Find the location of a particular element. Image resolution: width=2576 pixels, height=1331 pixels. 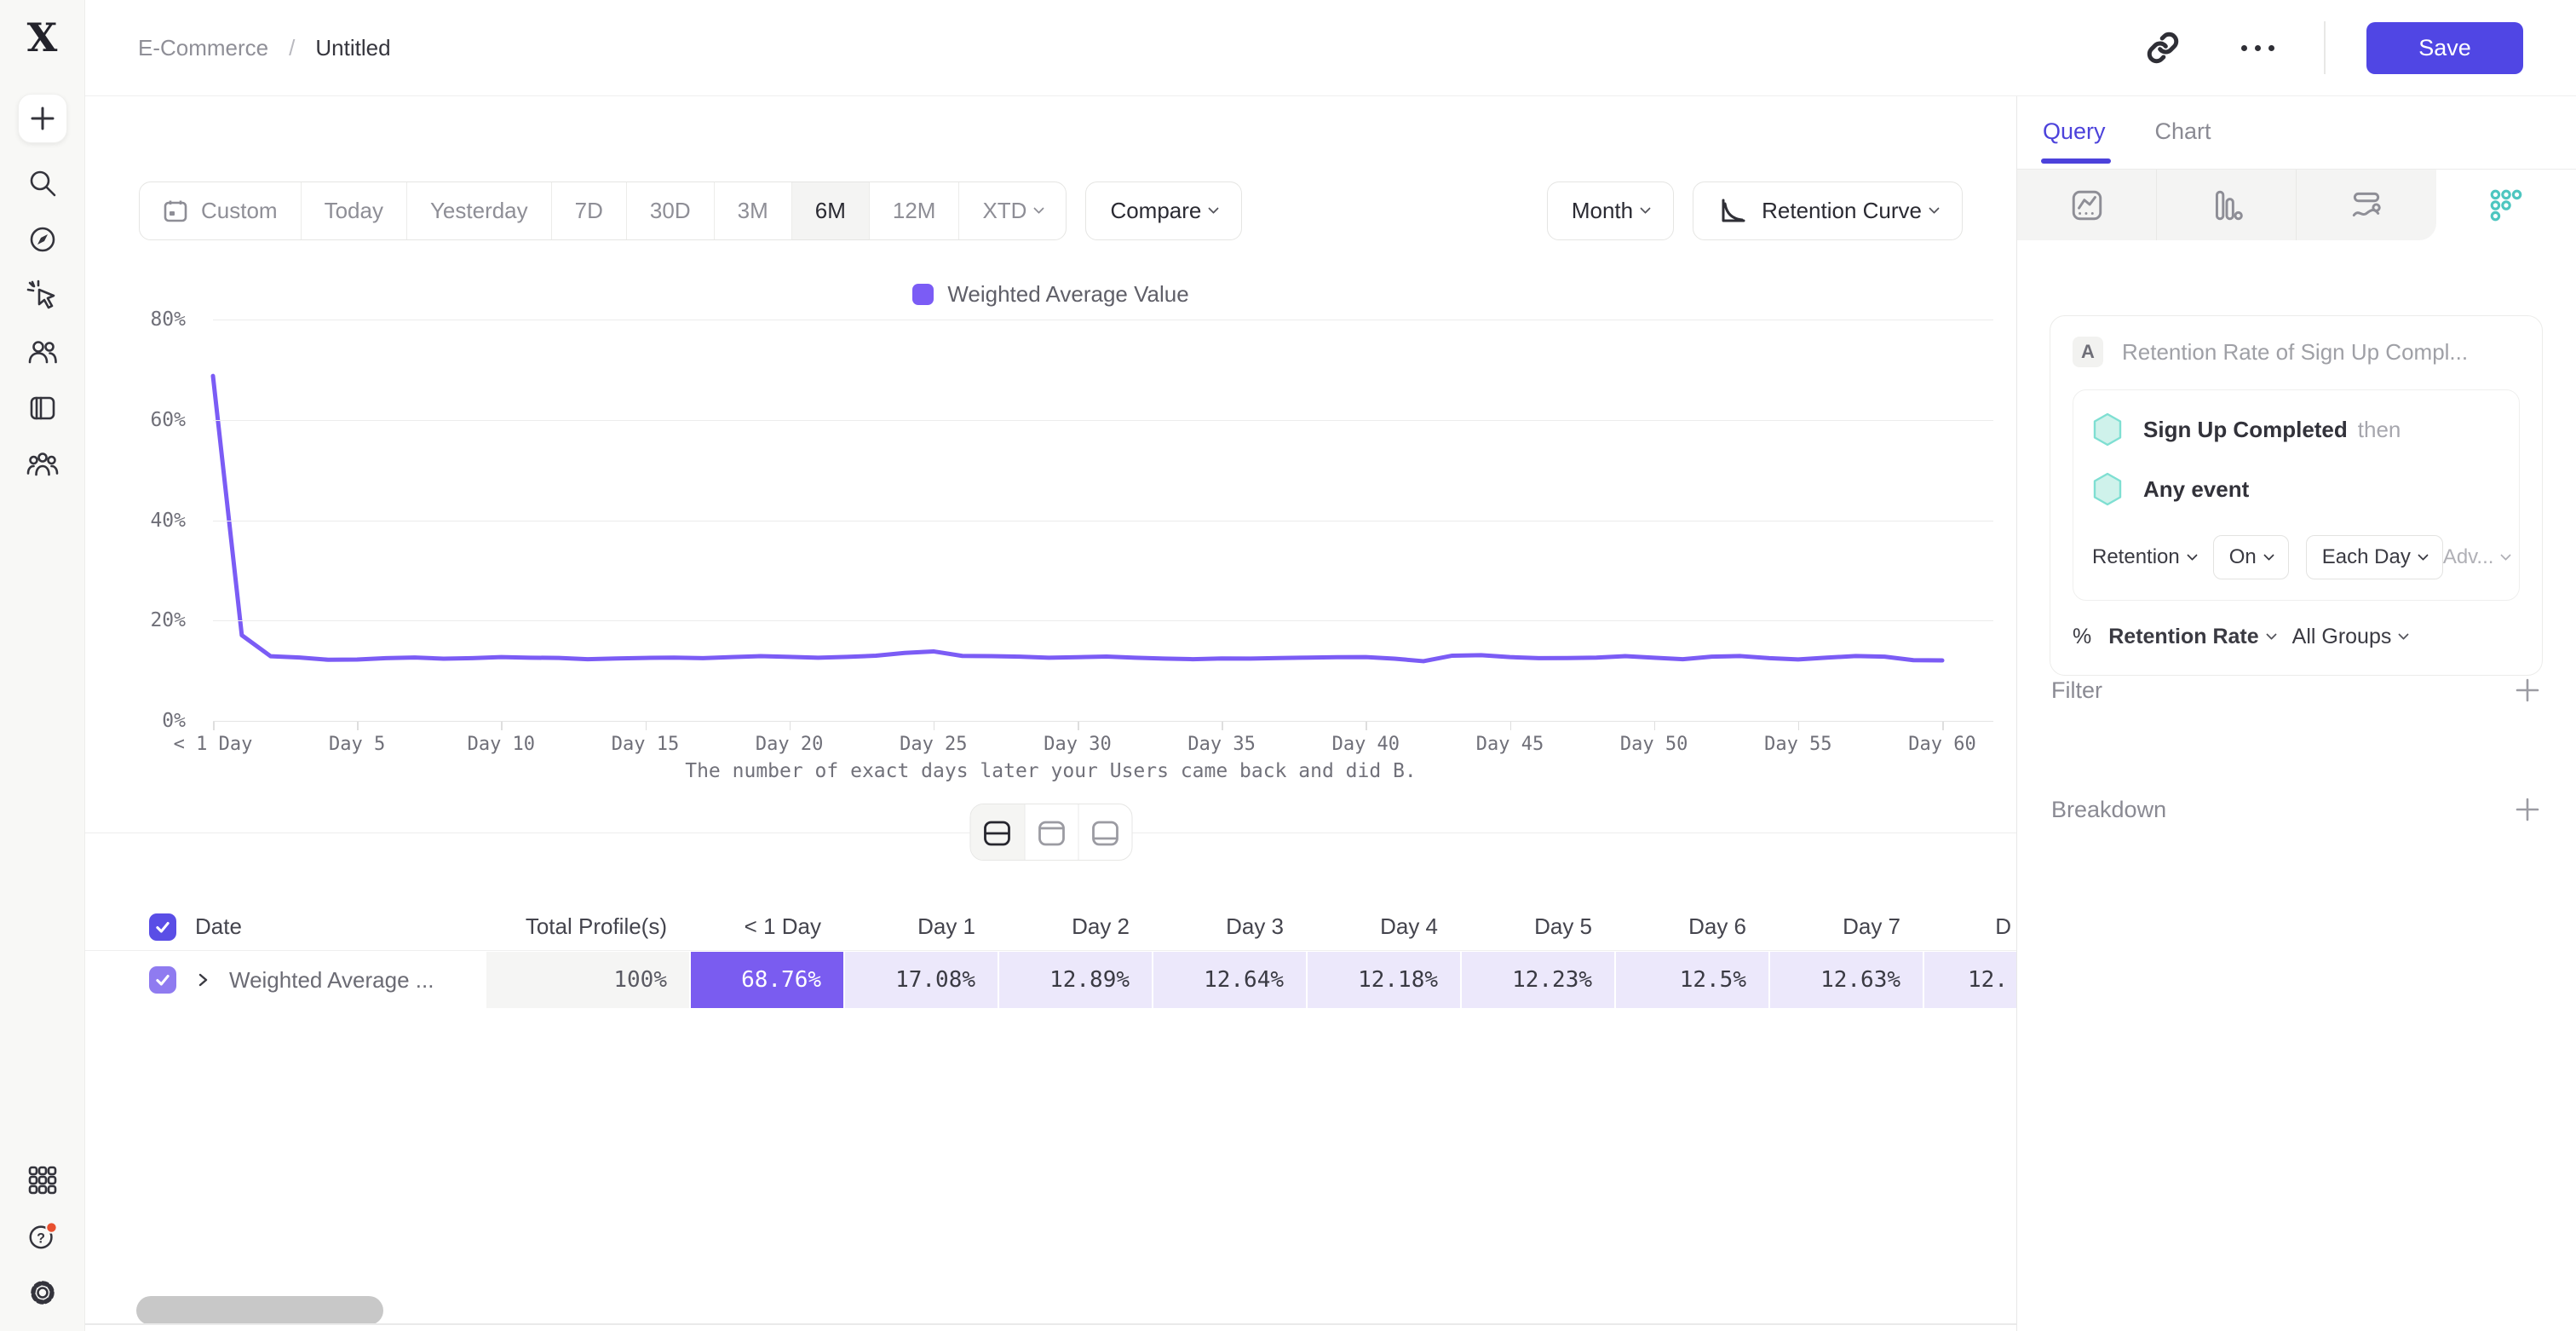

layout-table-only-button is located at coordinates (1104, 832).